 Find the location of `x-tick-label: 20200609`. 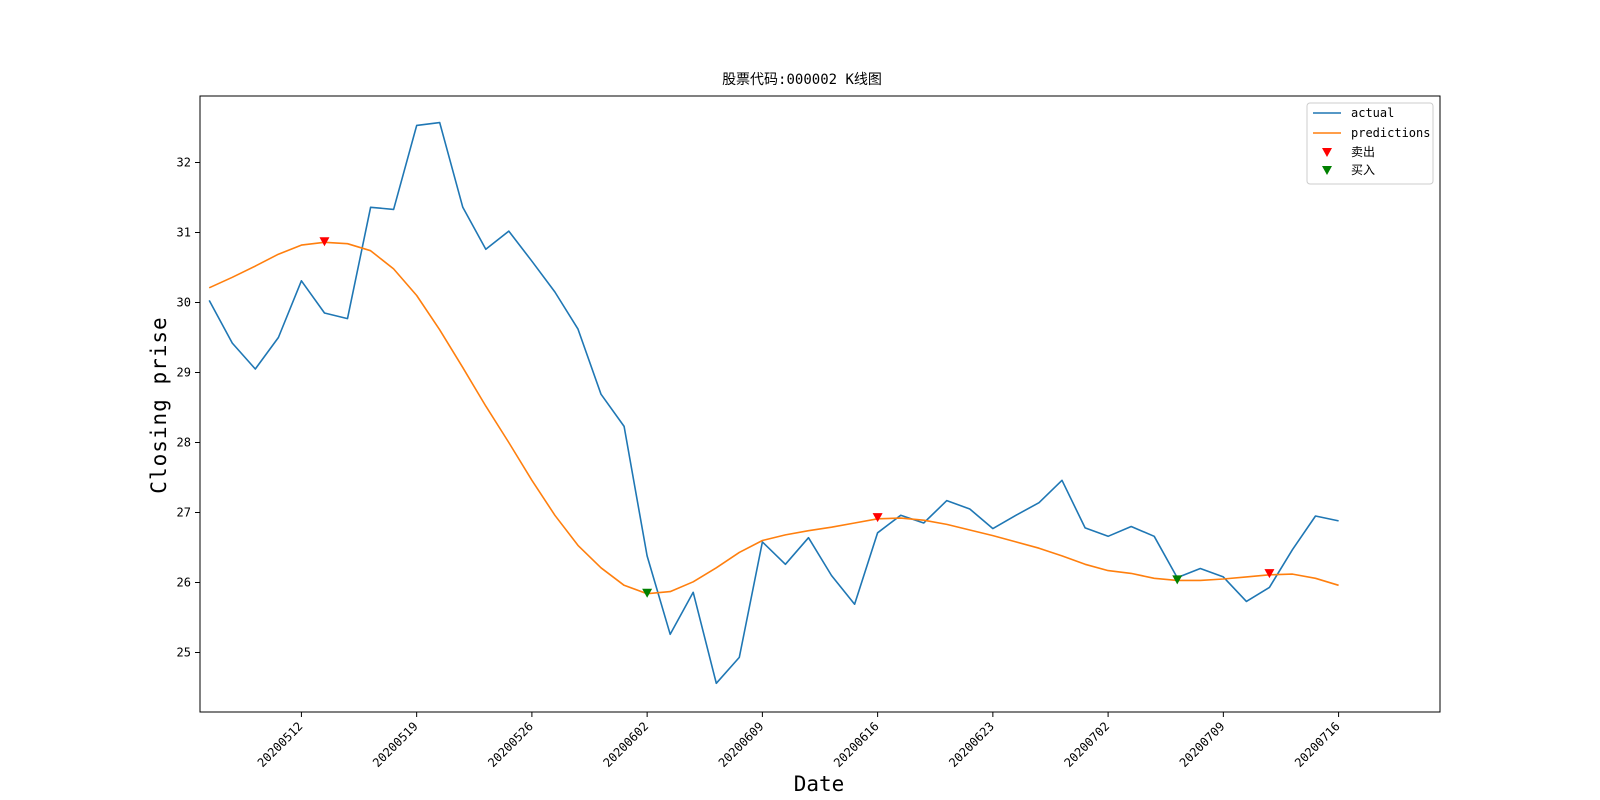

x-tick-label: 20200609 is located at coordinates (741, 744).